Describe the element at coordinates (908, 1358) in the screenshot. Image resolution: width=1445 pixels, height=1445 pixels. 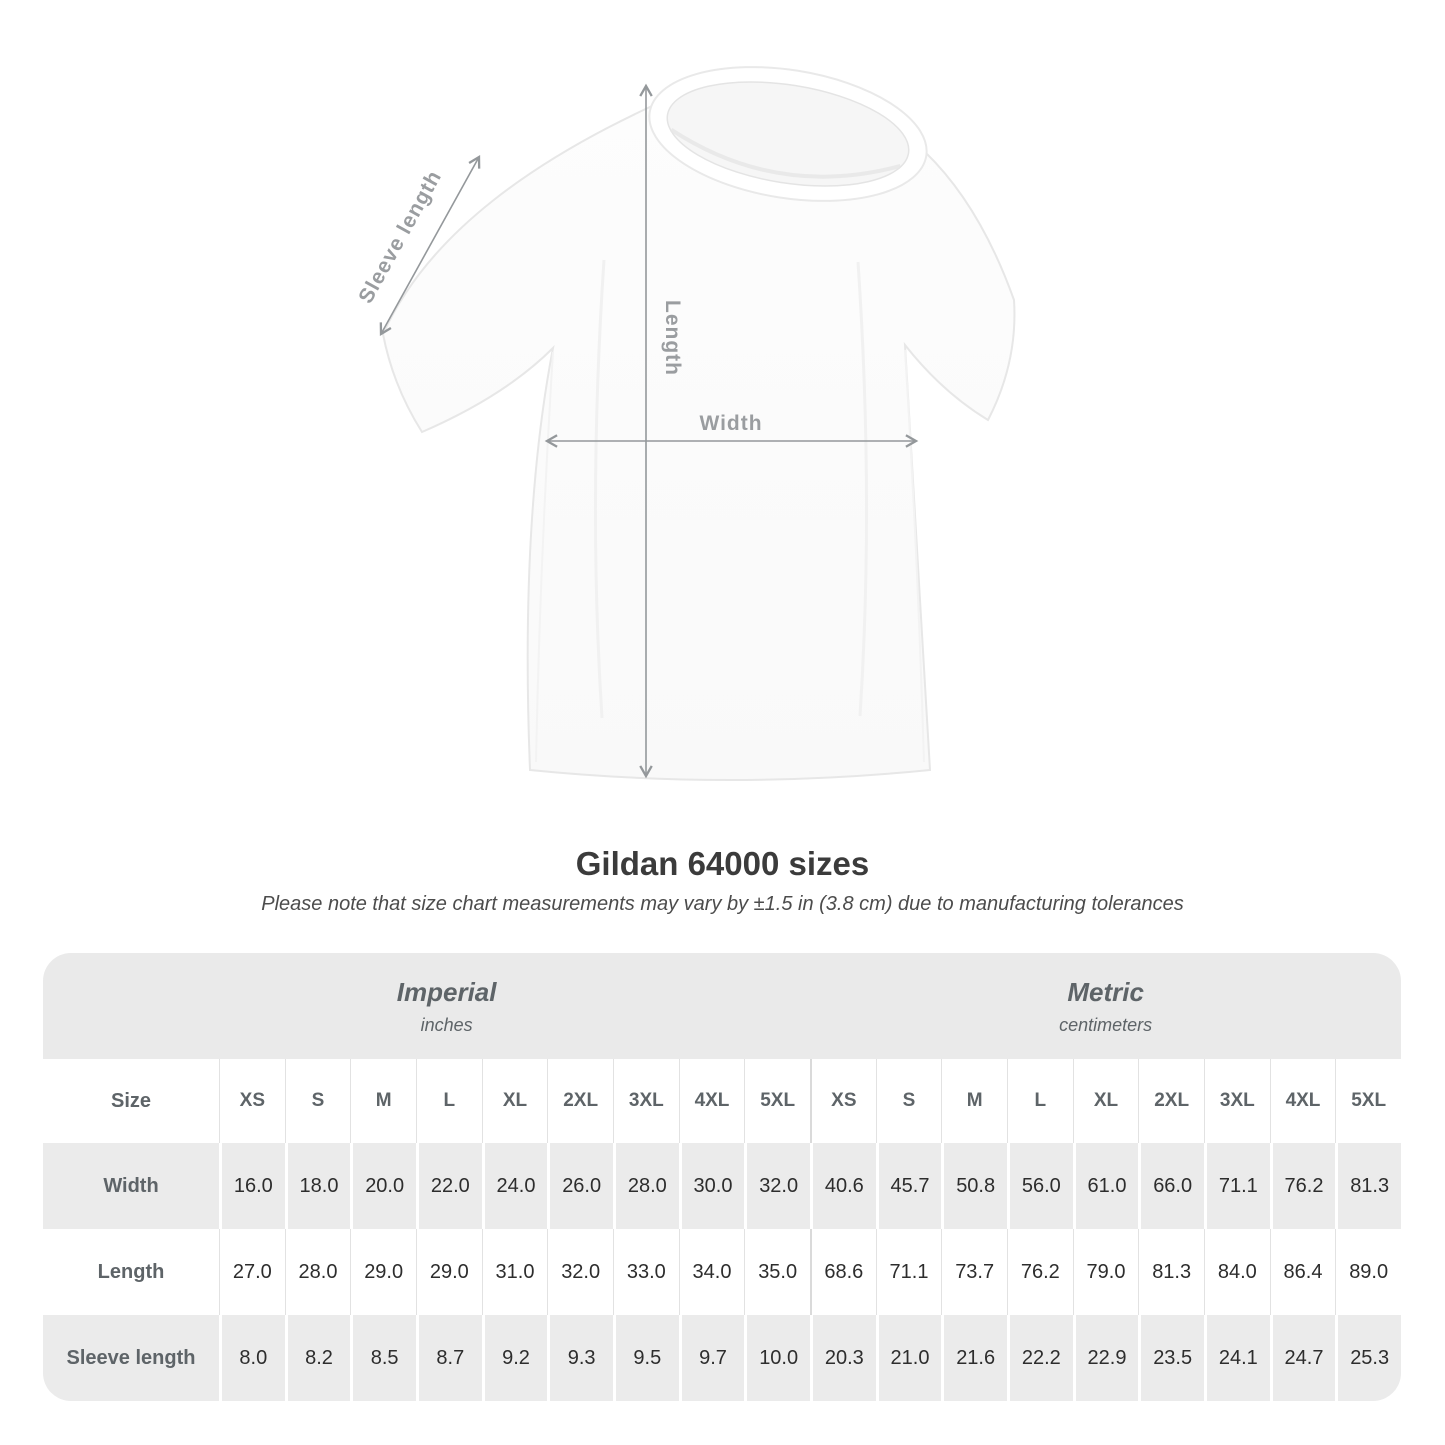
I see `value-cell-metric: 21.0` at that location.